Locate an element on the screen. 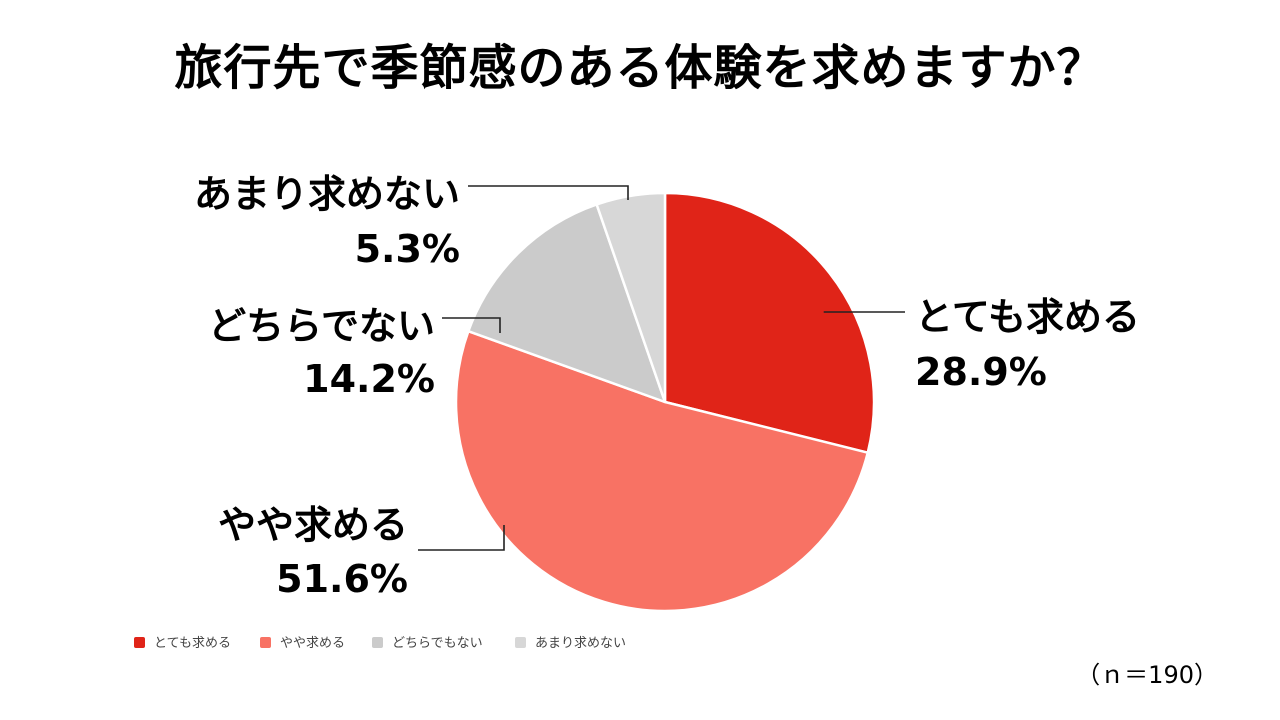 The image size is (1280, 720). legend-label-2: やや求める is located at coordinates (312, 643).